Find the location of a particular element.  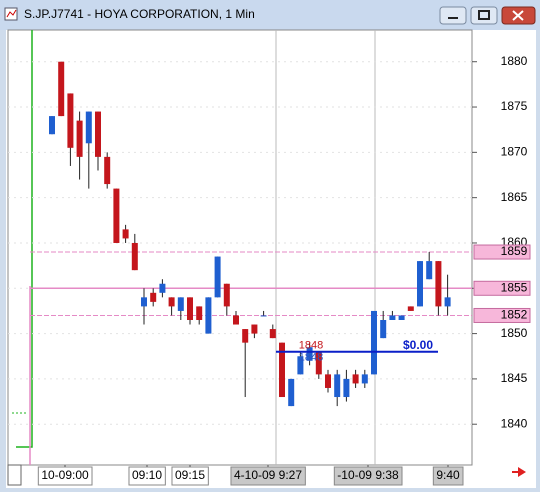

maximize-button is located at coordinates (484, 15).